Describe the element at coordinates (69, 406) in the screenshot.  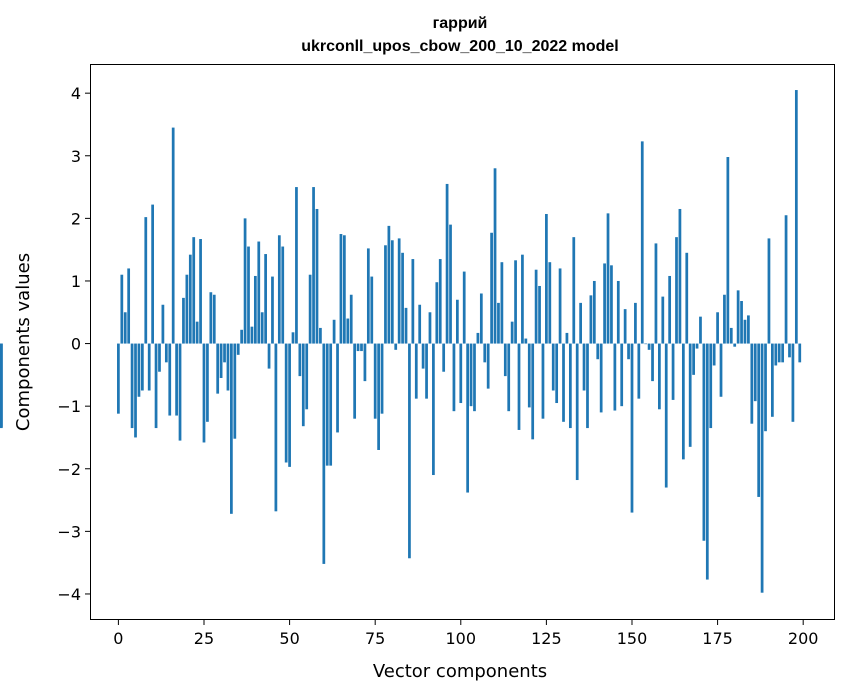
I see `y-tick-label--1: −1` at that location.